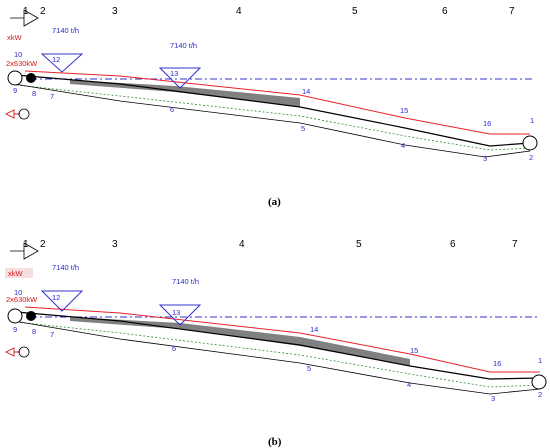  I want to click on panel-caption: (b), so click(275, 442).